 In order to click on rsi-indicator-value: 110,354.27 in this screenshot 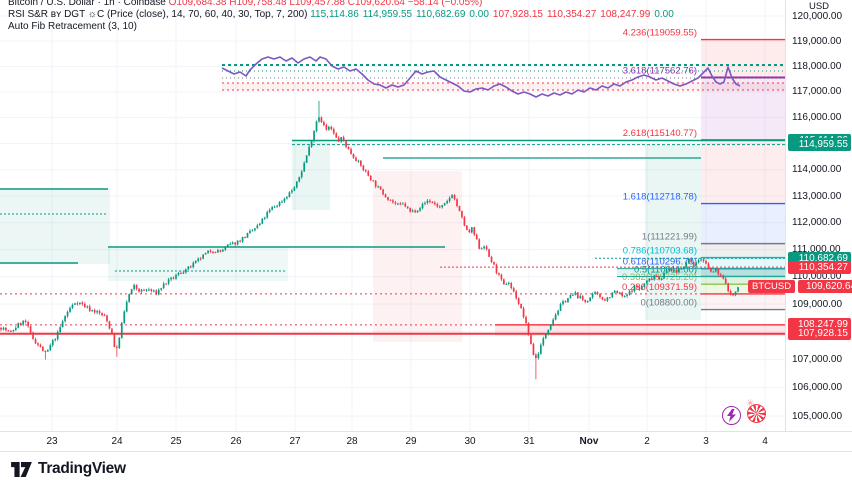, I will do `click(571, 14)`.